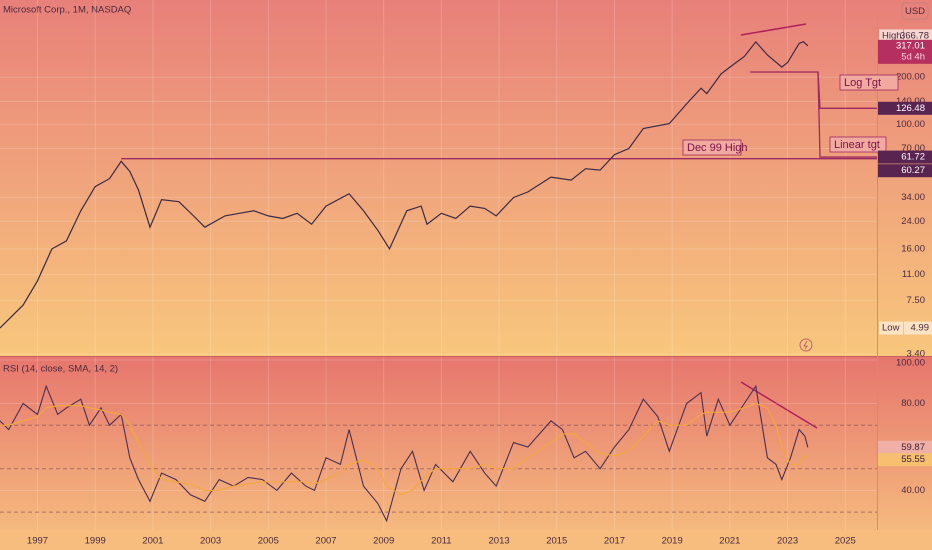 The width and height of the screenshot is (932, 550). Describe the element at coordinates (913, 403) in the screenshot. I see `y-tick-label: 80.00` at that location.